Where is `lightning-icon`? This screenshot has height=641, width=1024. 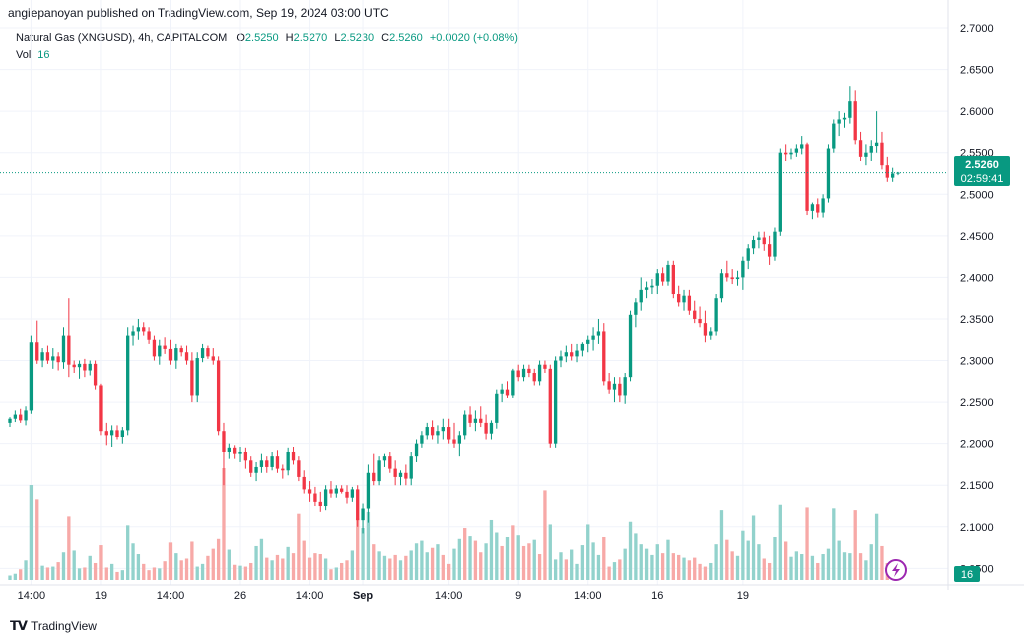
lightning-icon is located at coordinates (896, 570).